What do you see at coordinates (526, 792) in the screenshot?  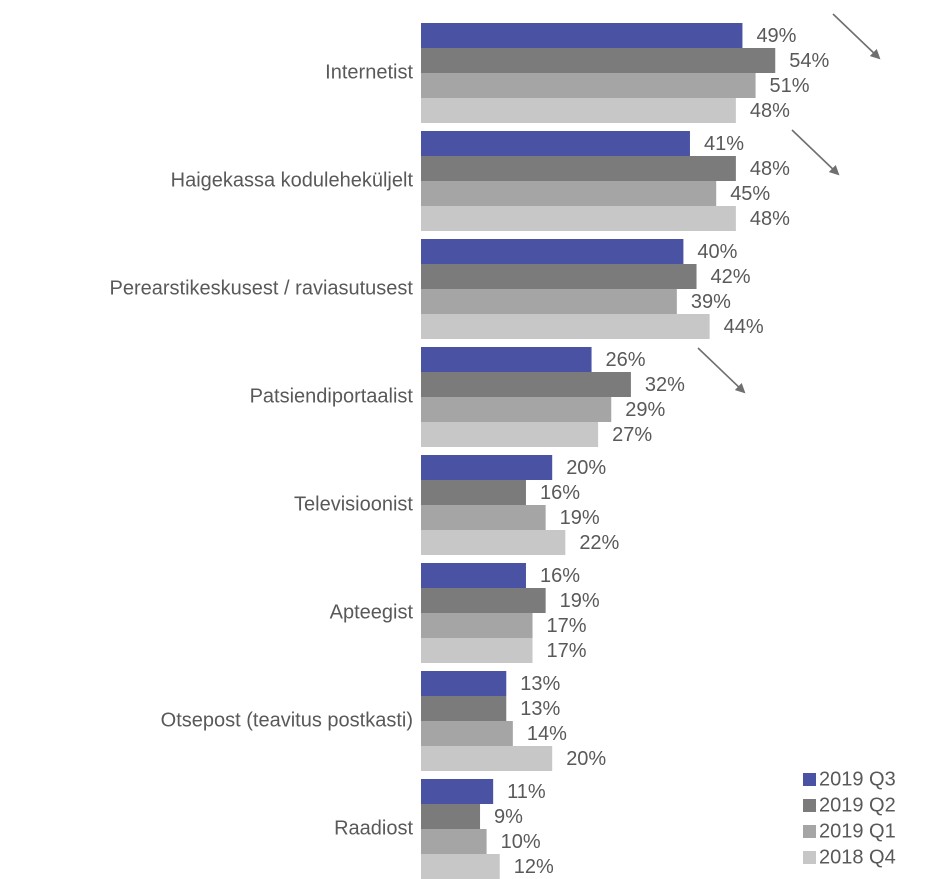 I see `value-label: 11%` at bounding box center [526, 792].